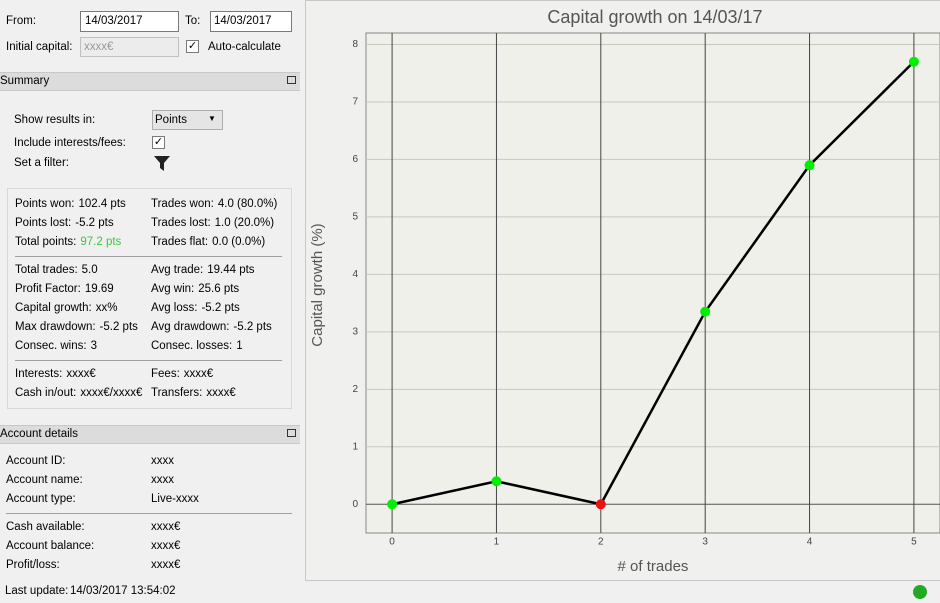 This screenshot has height=603, width=940. Describe the element at coordinates (123, 591) in the screenshot. I see `last-update-value: 14/03/2017 13:54:02` at that location.